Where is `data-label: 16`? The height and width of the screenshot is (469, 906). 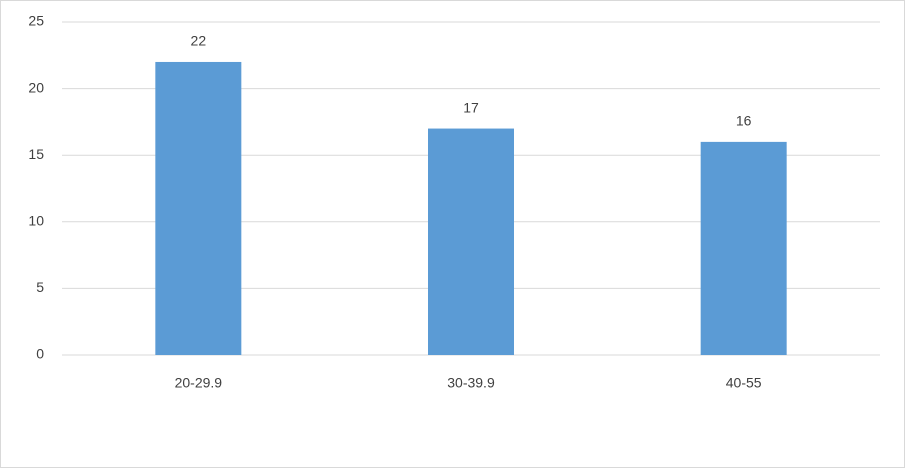
data-label: 16 is located at coordinates (744, 121).